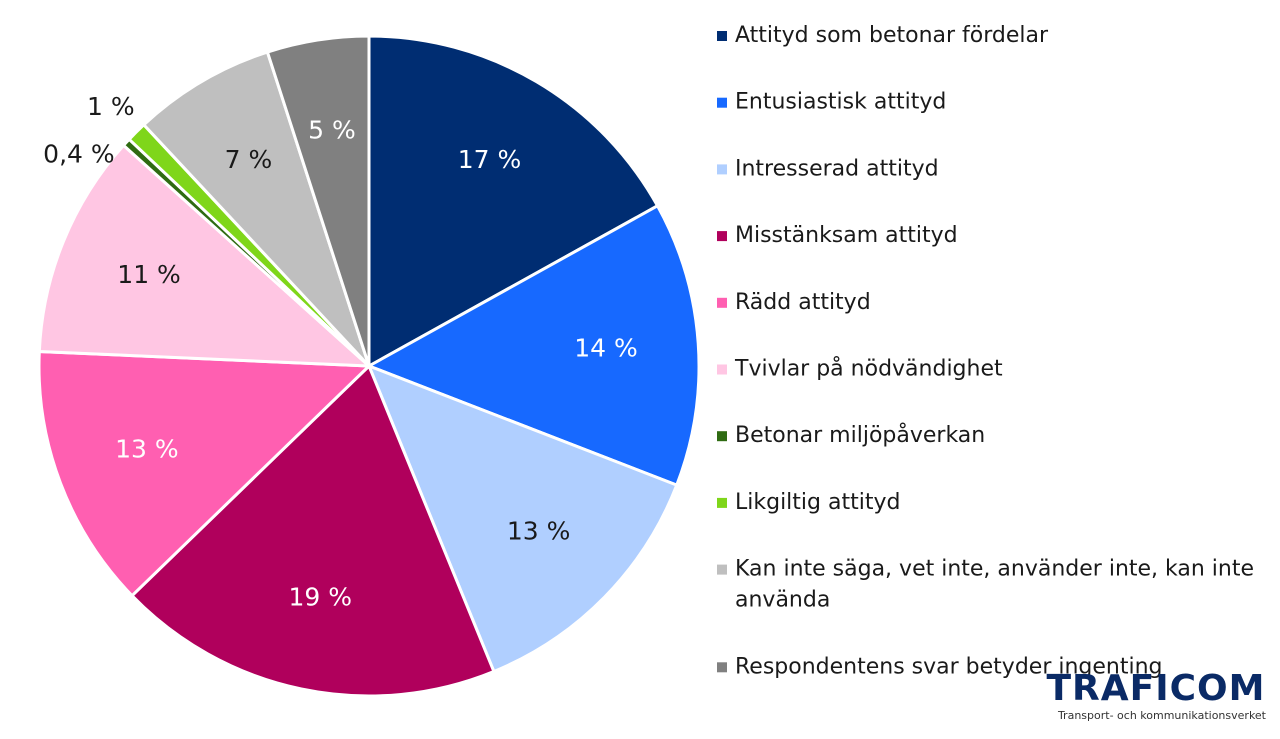  Describe the element at coordinates (803, 302) in the screenshot. I see `legend-label: Rädd attityd` at that location.